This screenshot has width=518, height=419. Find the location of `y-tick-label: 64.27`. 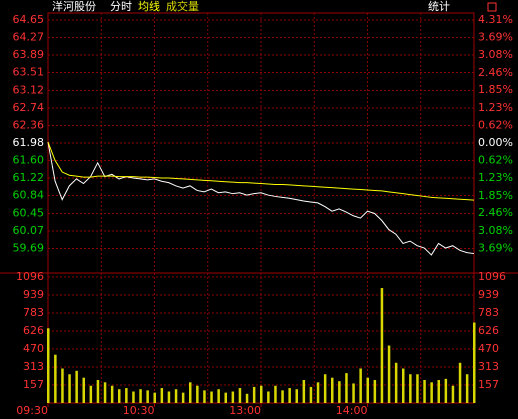

y-tick-label: 64.27 is located at coordinates (29, 37).